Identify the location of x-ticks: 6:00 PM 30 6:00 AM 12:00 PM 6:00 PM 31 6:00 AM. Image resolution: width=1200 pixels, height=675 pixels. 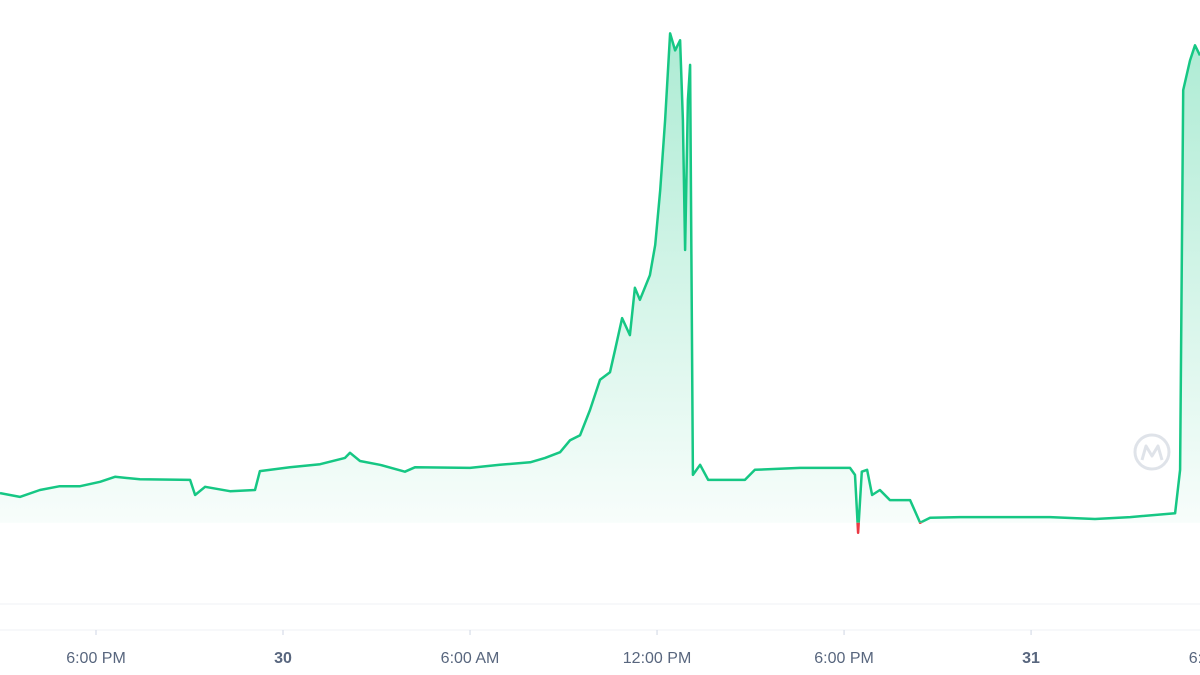
(633, 648).